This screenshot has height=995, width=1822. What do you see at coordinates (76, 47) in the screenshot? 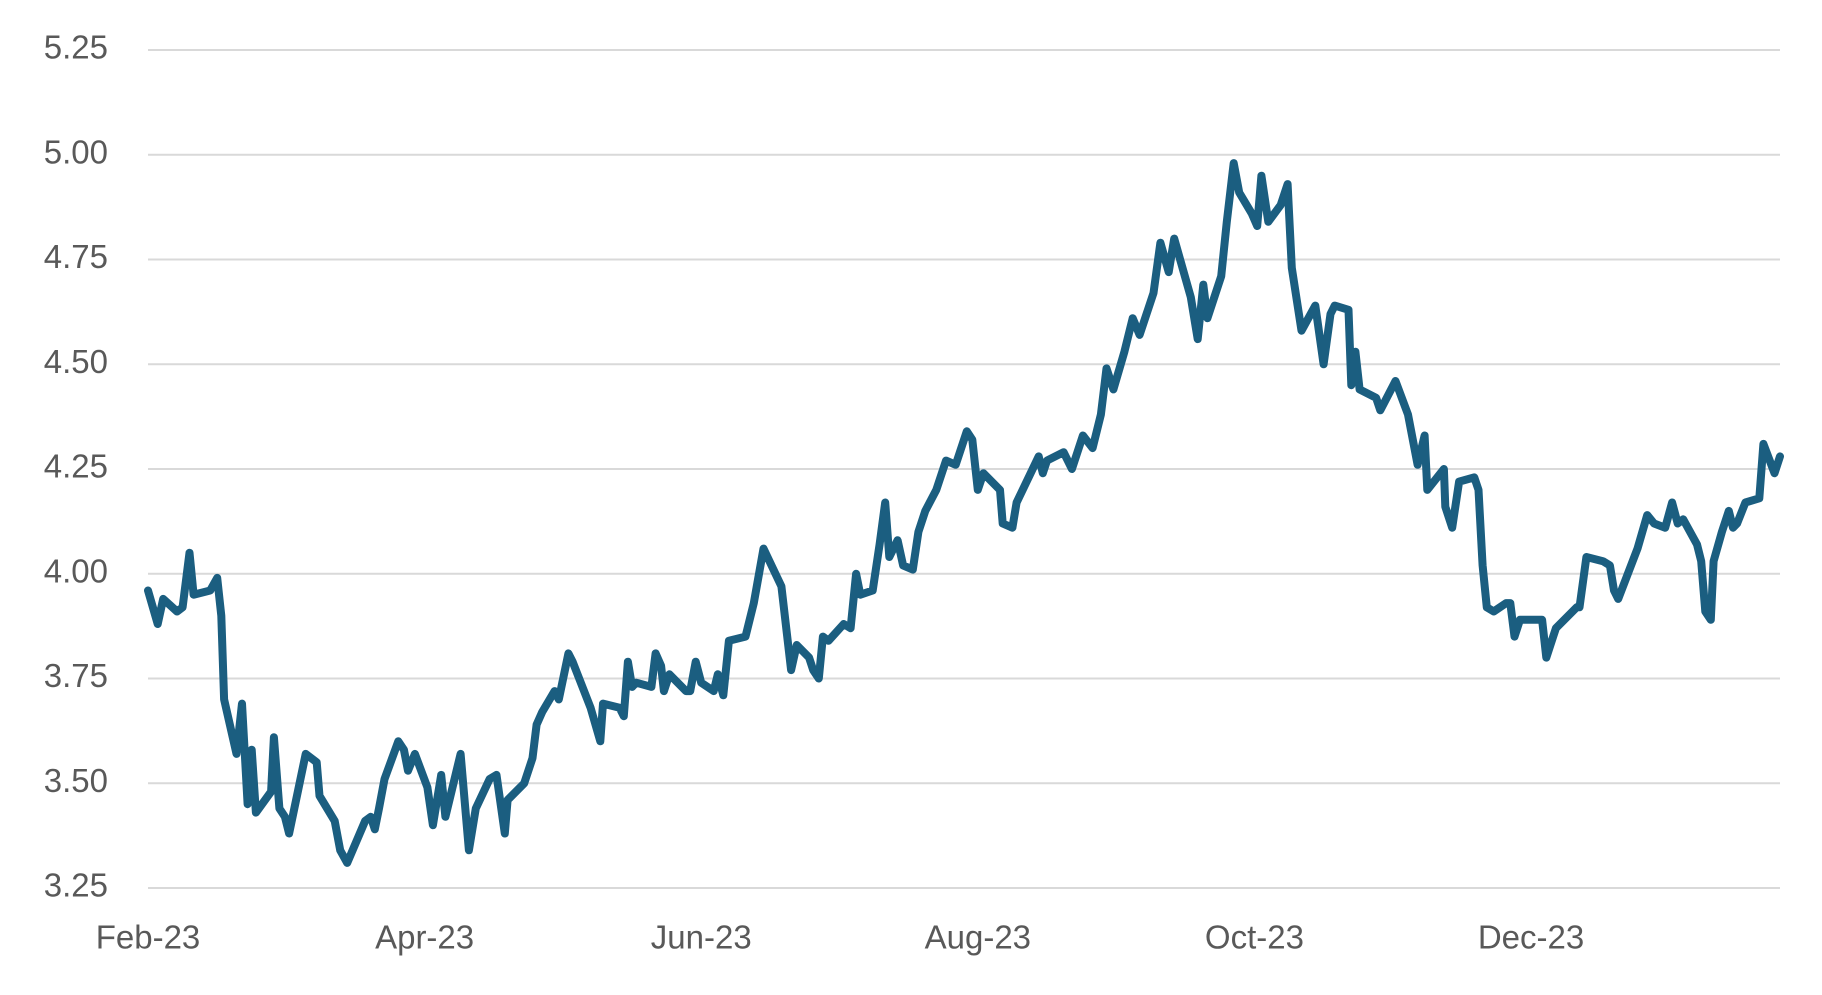
I see `y-tick-label: 5.25` at bounding box center [76, 47].